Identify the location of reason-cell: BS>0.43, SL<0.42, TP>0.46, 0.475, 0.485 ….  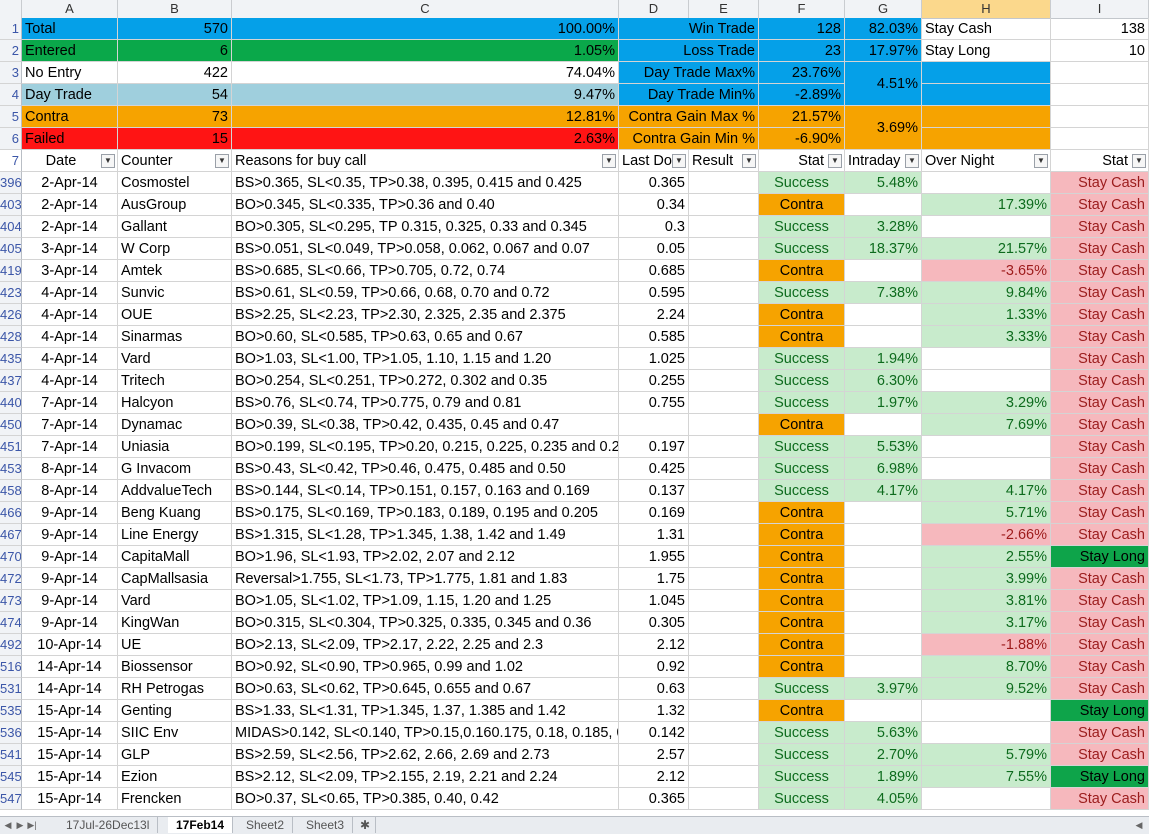
(425, 469).